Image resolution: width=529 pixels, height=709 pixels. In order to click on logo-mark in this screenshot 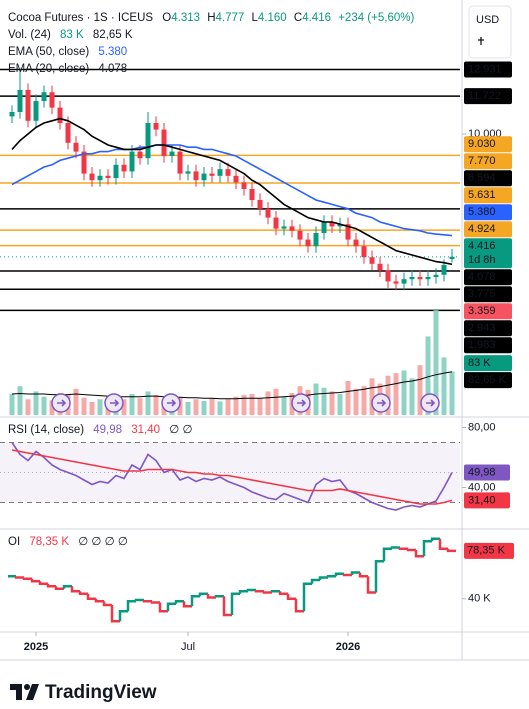, I will do `click(32, 692)`.